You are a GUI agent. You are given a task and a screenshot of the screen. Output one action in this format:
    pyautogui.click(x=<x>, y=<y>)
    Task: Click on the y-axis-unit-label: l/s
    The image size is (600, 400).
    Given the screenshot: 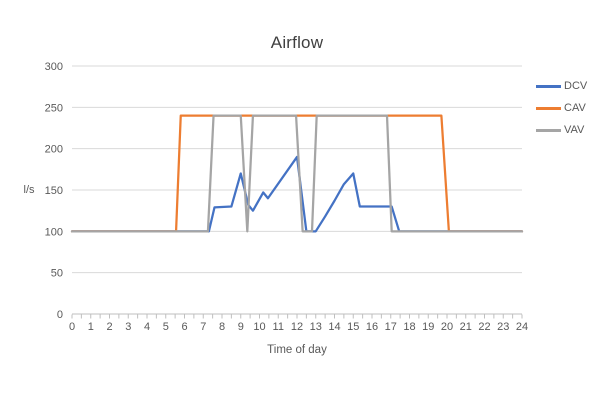 What is the action you would take?
    pyautogui.click(x=29, y=190)
    